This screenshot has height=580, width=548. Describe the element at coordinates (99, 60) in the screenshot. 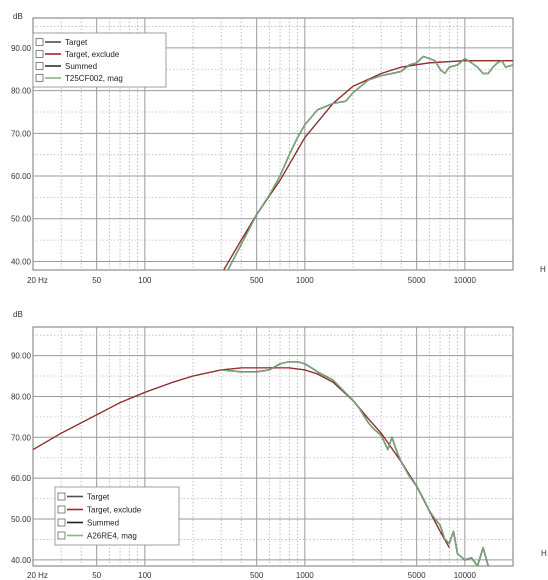

I see `legend: Target Target, exclude Summed T25CF002, mag` at that location.